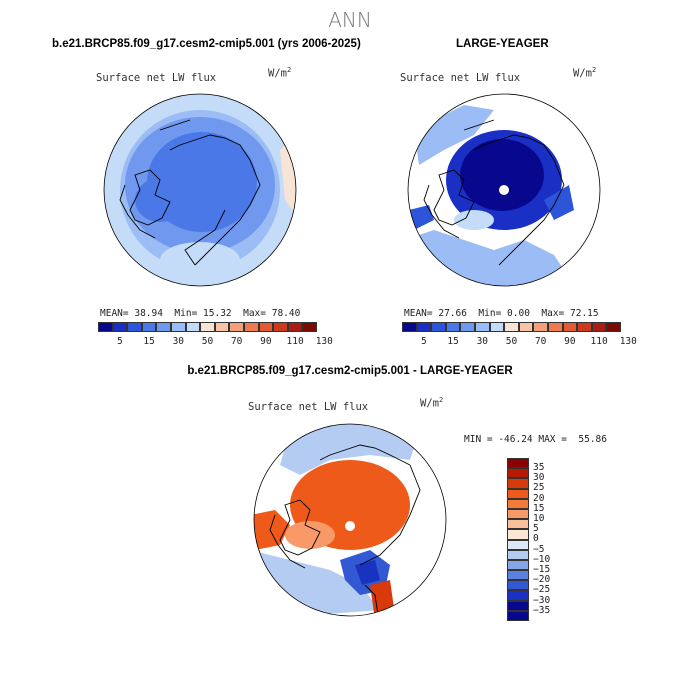  Describe the element at coordinates (539, 508) in the screenshot. I see `panel3-colorbar-tick-label: 15` at that location.